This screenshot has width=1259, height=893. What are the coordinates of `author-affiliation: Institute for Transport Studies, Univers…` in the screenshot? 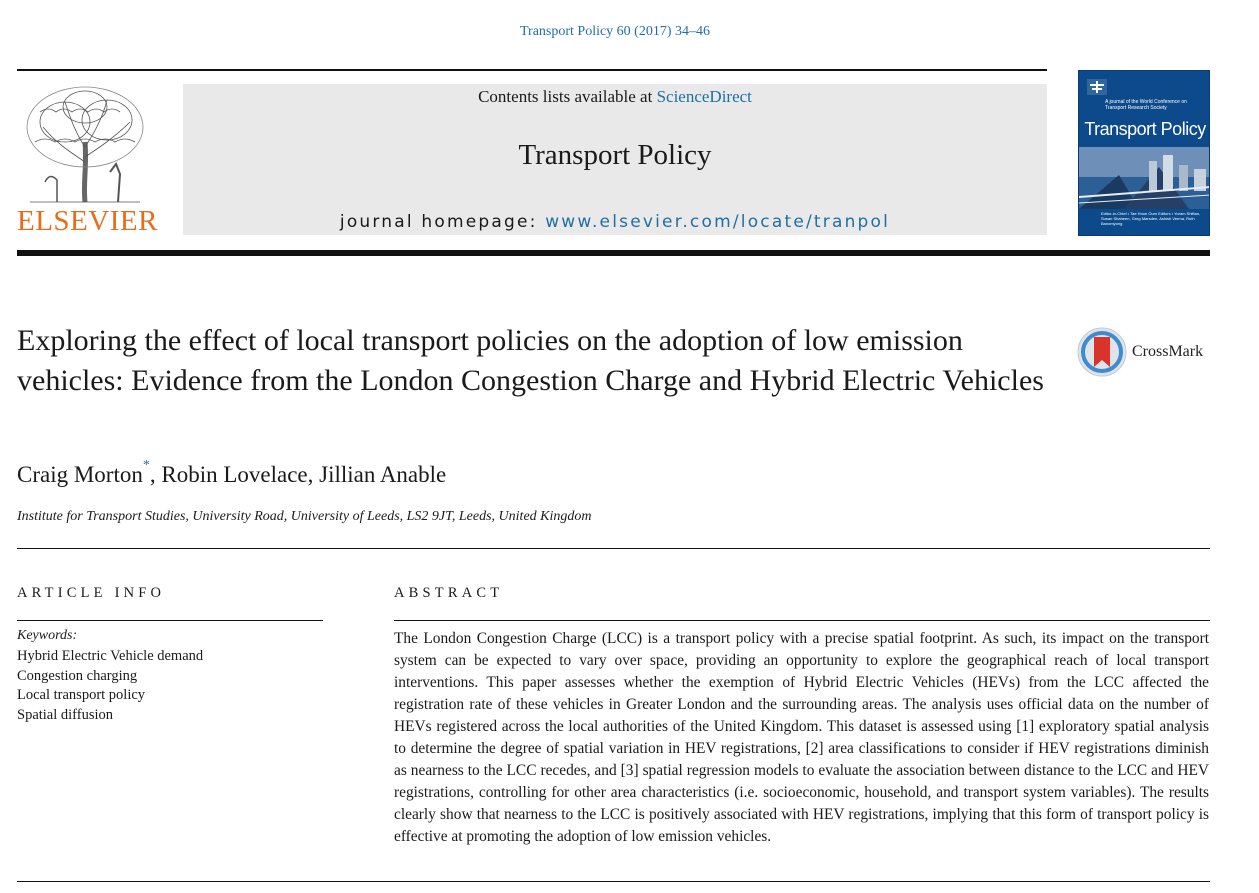 It's located at (304, 516).